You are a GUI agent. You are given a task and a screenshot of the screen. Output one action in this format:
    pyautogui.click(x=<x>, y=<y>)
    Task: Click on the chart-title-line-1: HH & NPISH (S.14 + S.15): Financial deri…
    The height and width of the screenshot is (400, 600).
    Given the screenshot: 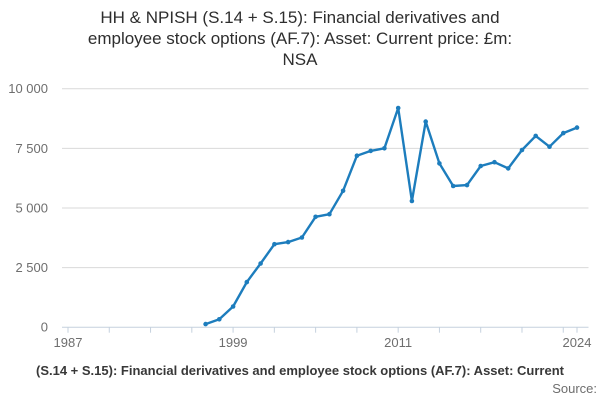 What is the action you would take?
    pyautogui.click(x=300, y=17)
    